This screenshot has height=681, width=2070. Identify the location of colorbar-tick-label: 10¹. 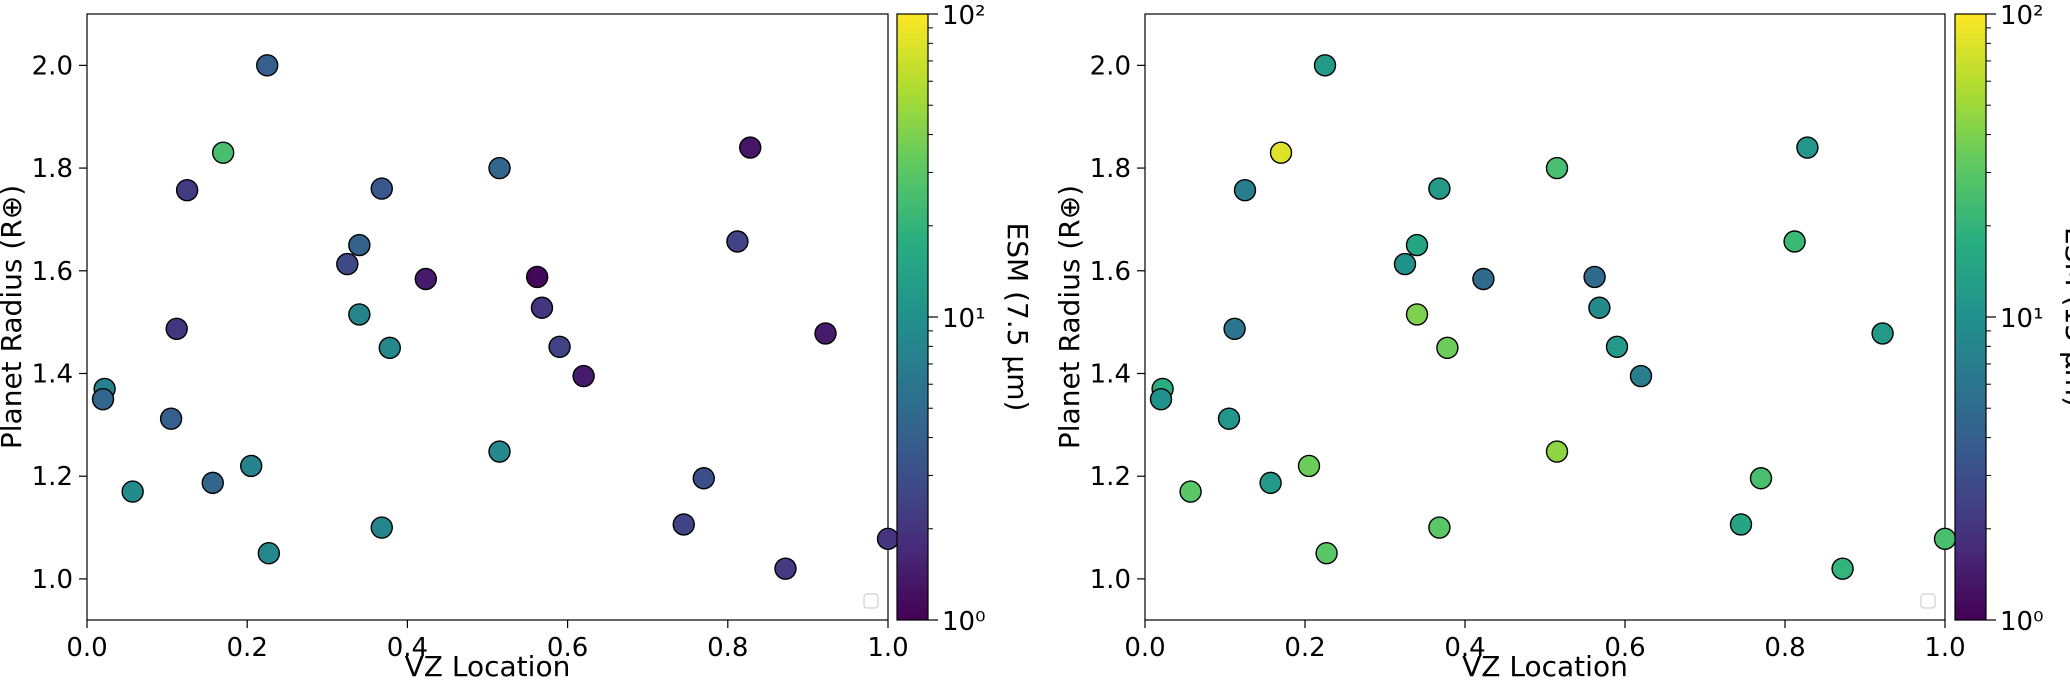
(964, 319).